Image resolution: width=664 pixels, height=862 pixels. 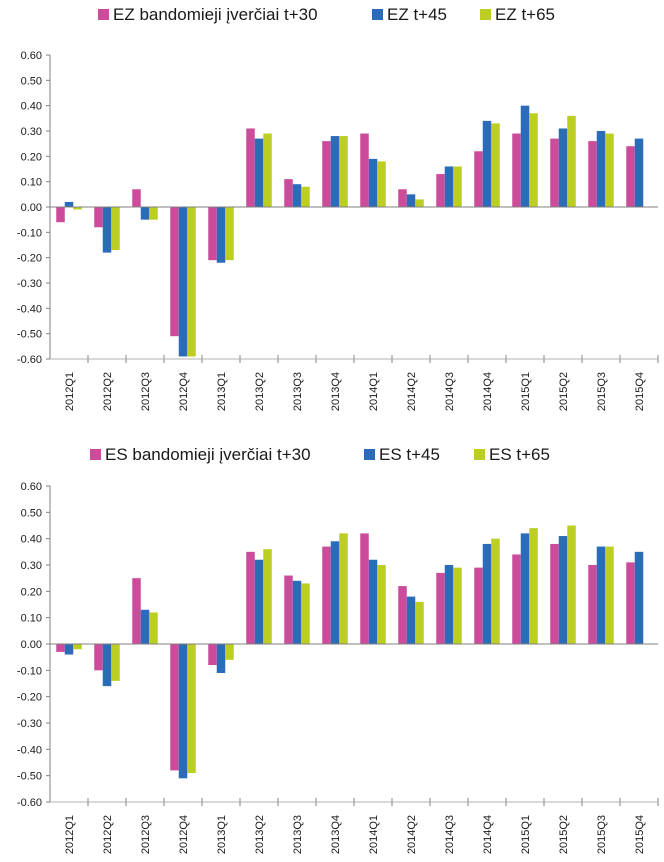 I want to click on y-tick-label: -0.30, so click(x=29, y=724).